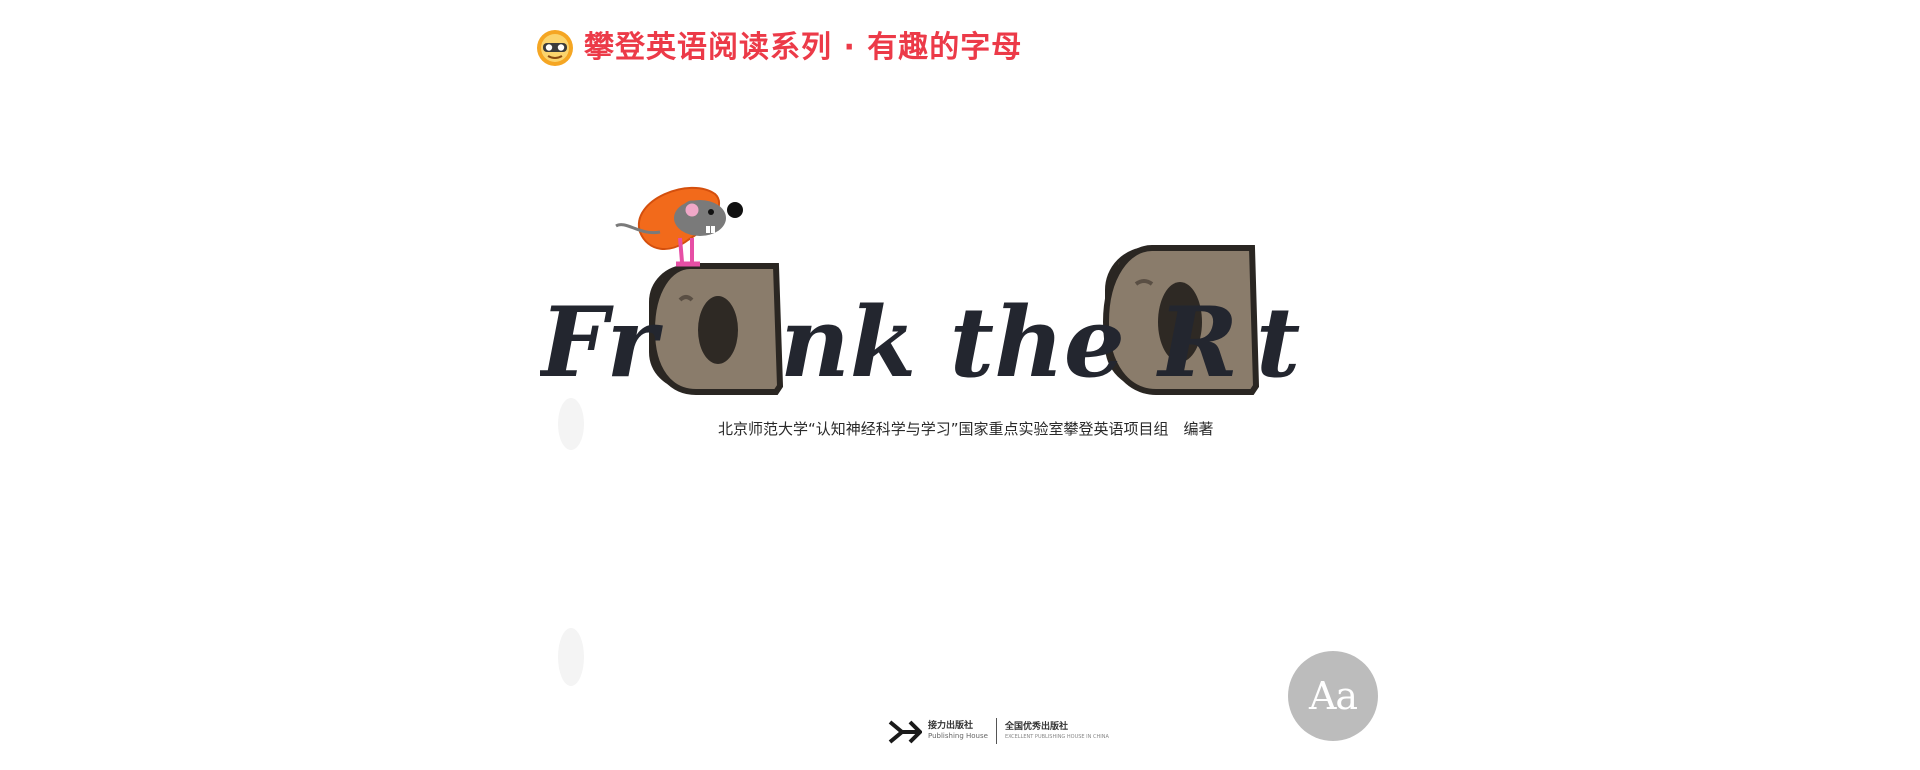 The height and width of the screenshot is (770, 1920). Describe the element at coordinates (1036, 726) in the screenshot. I see `publisher-award: 全国优秀出版社` at that location.